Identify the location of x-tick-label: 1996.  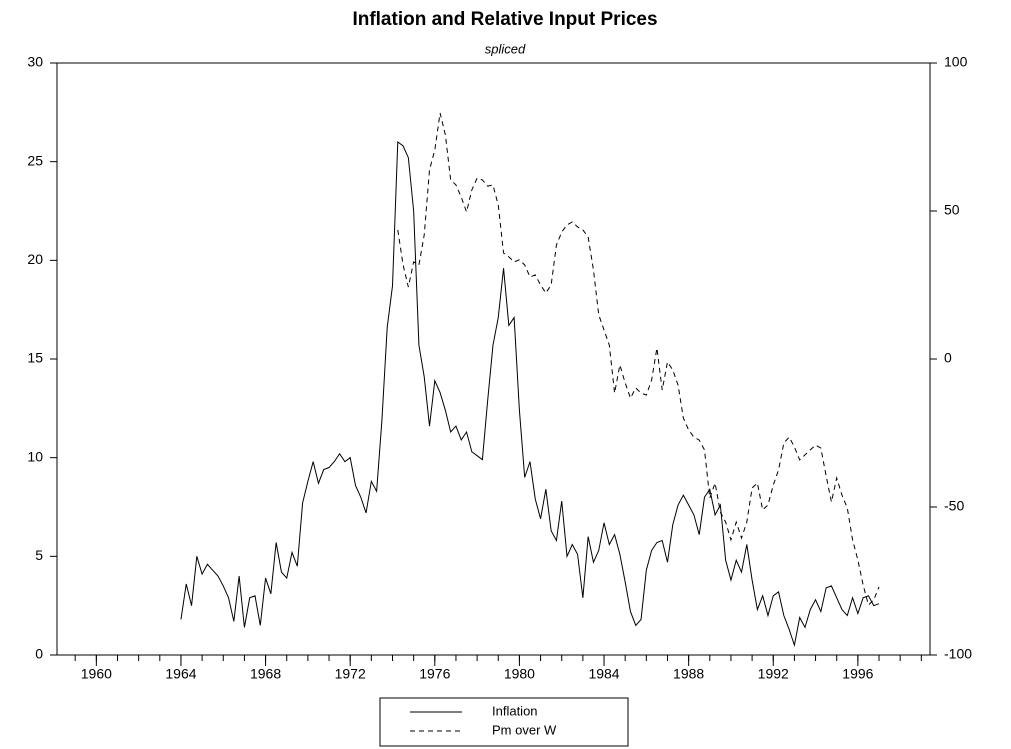
(857, 674).